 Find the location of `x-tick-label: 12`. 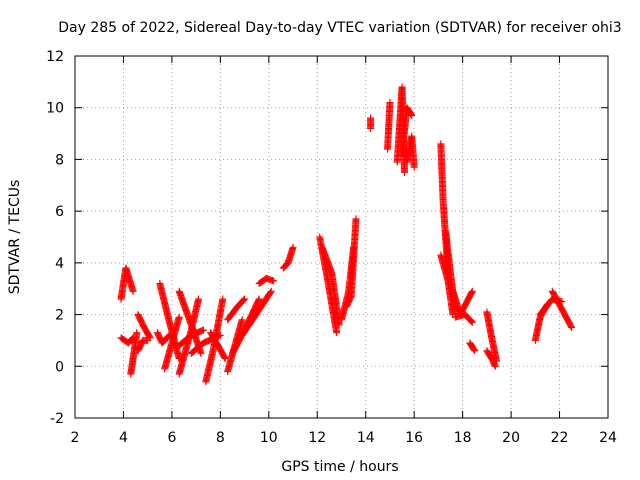

x-tick-label: 12 is located at coordinates (317, 438).